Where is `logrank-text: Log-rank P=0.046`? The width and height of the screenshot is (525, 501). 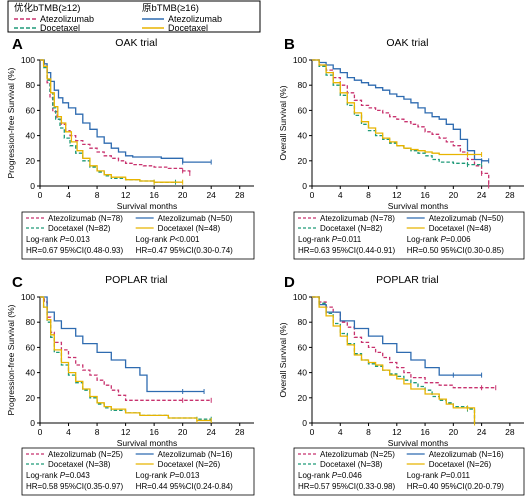
logrank-text: Log-rank P=0.046 is located at coordinates (330, 475).